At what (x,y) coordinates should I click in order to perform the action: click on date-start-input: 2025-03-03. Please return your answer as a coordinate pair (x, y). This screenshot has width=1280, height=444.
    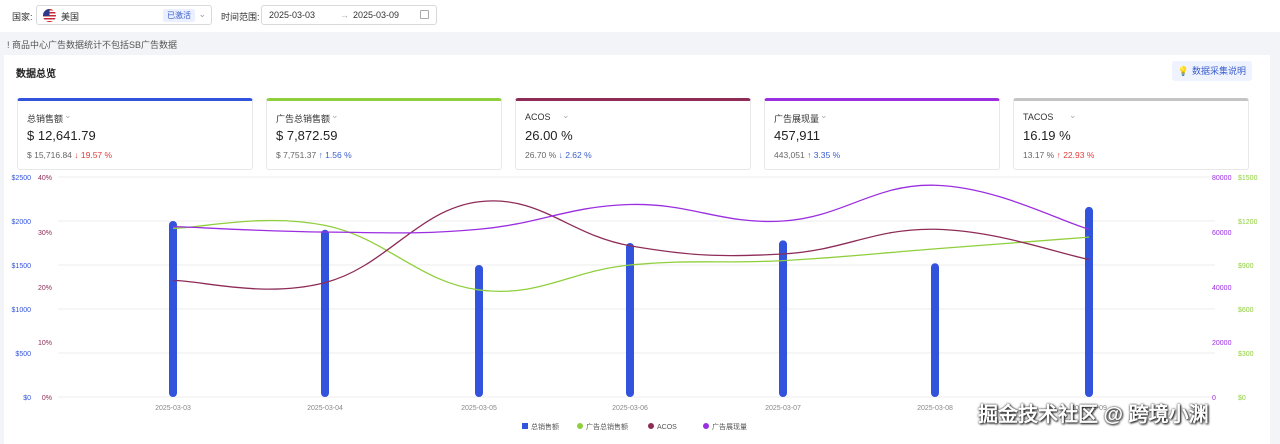
    Looking at the image, I should click on (292, 15).